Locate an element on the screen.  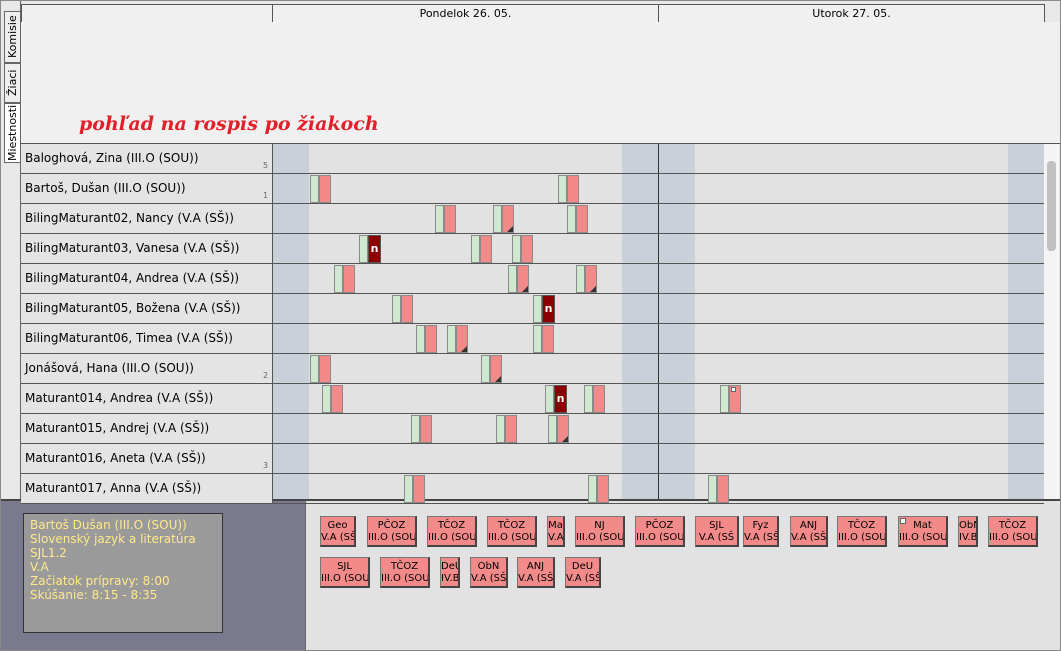
student-name: BilingMaturant03, Vanesa (V.A (SŠ)) is located at coordinates (147, 249).